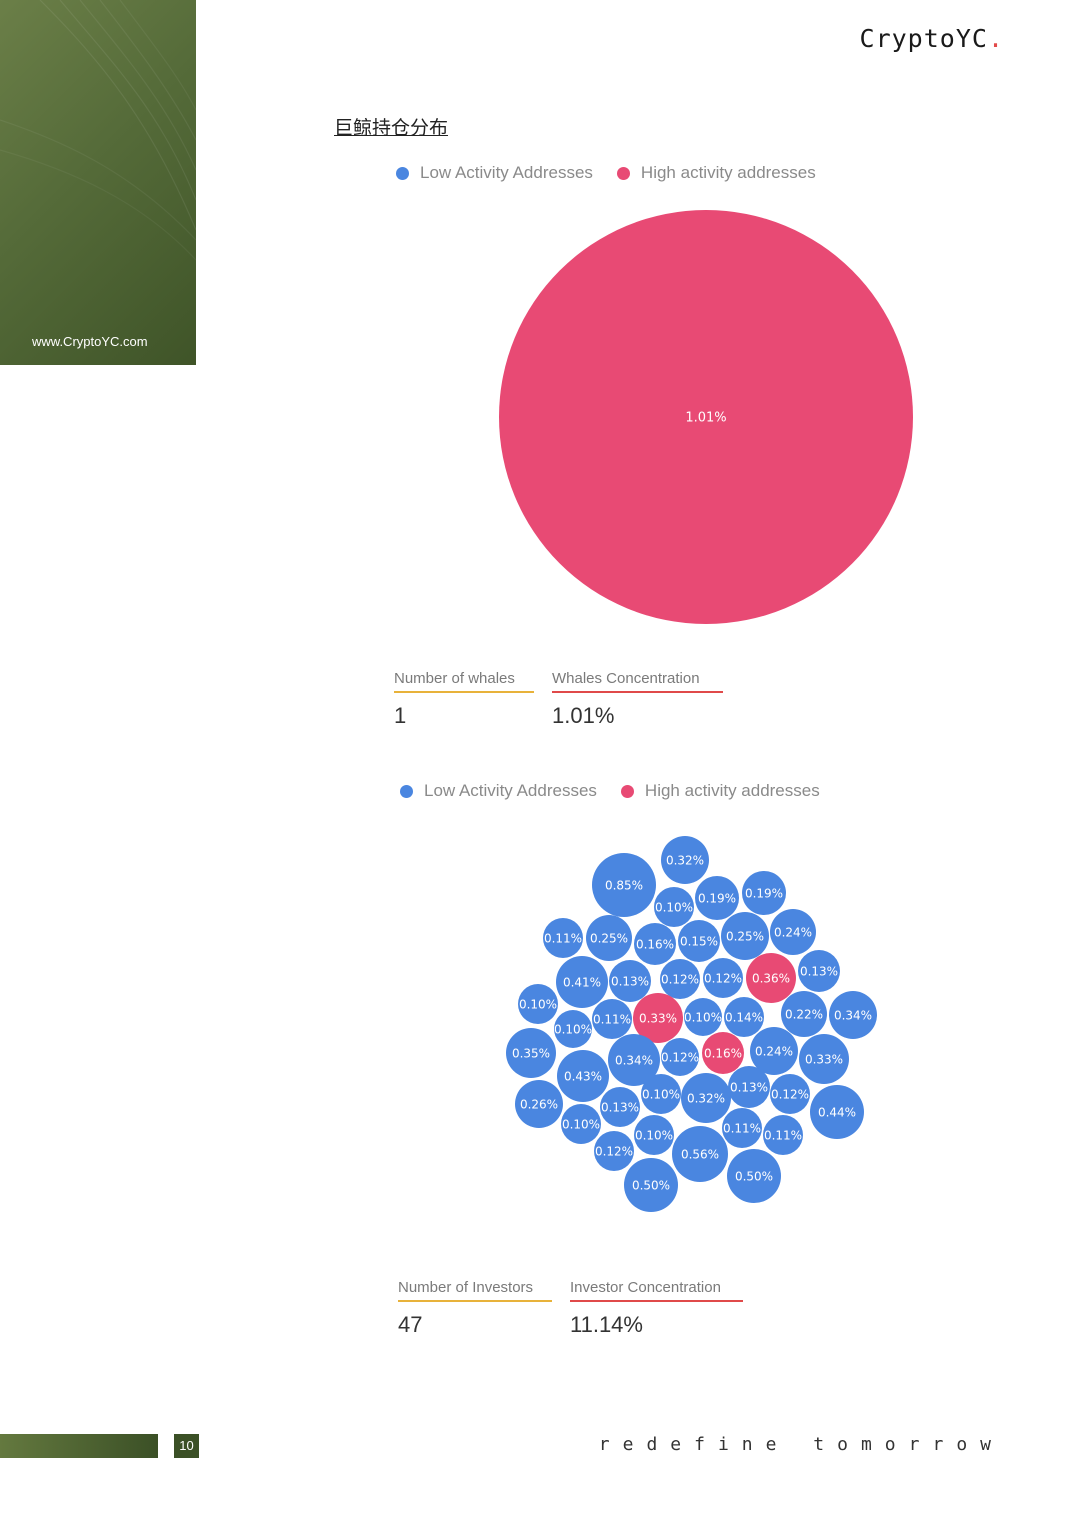 Image resolution: width=1080 pixels, height=1526 pixels. What do you see at coordinates (656, 1308) in the screenshot?
I see `stat-investor-concentration: Investor Concentration 11.14%` at bounding box center [656, 1308].